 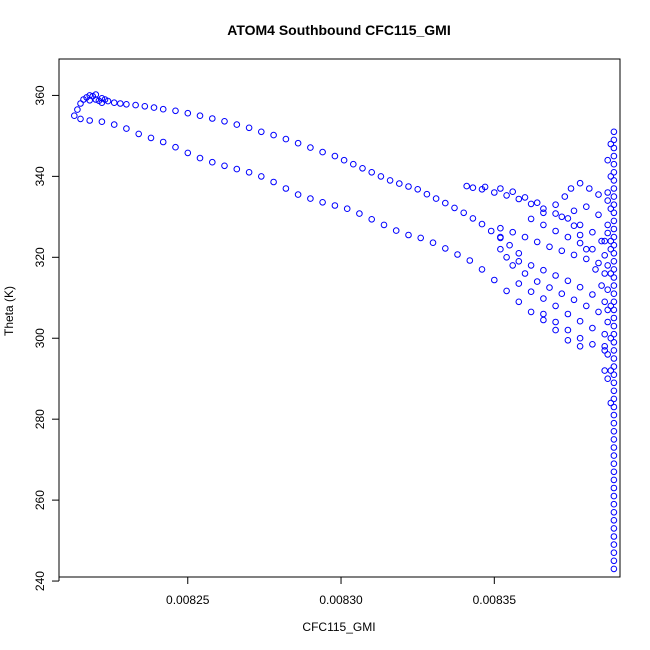 What do you see at coordinates (40, 581) in the screenshot?
I see `y-tick-label: 240` at bounding box center [40, 581].